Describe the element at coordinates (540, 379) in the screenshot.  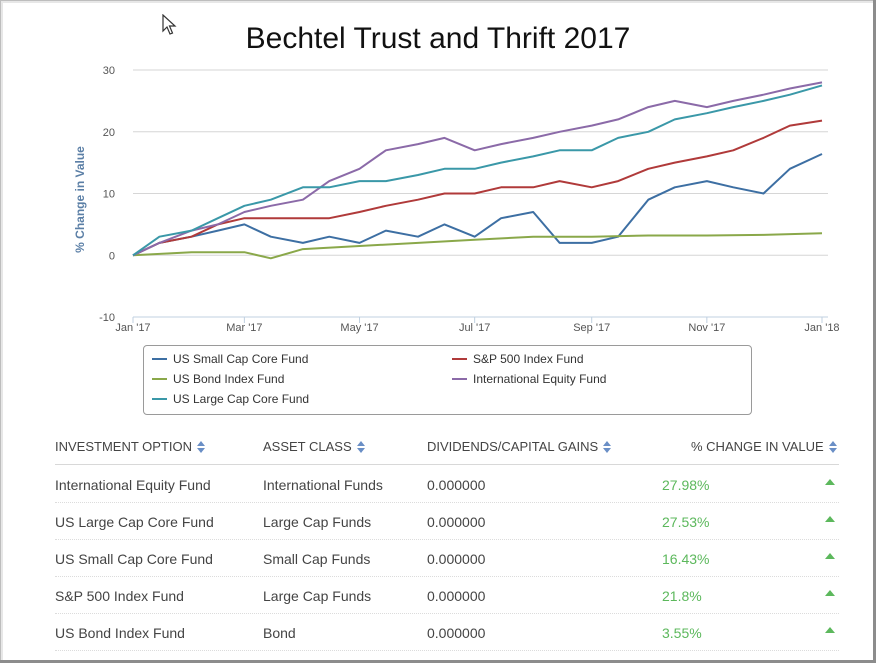
I see `legend-label: International Equity Fund` at that location.